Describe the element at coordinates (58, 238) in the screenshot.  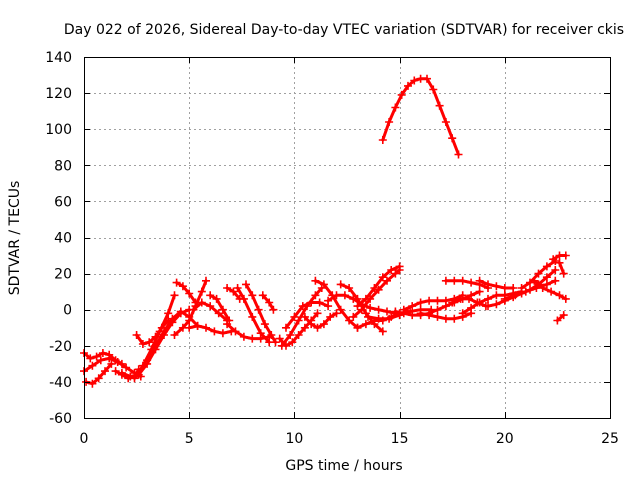
I see `y-axis-tick-labels: -60 -40 -20 0 20 40 60 80 100 120 140` at that location.